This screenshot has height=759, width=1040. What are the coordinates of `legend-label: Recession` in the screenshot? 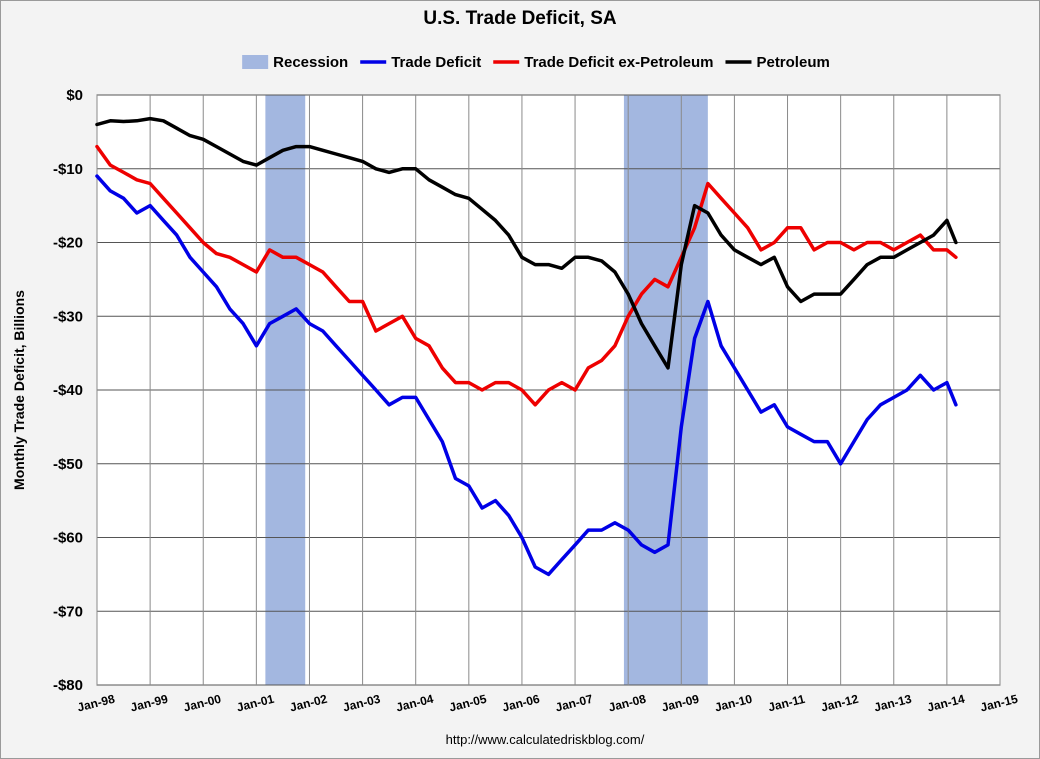 It's located at (310, 62).